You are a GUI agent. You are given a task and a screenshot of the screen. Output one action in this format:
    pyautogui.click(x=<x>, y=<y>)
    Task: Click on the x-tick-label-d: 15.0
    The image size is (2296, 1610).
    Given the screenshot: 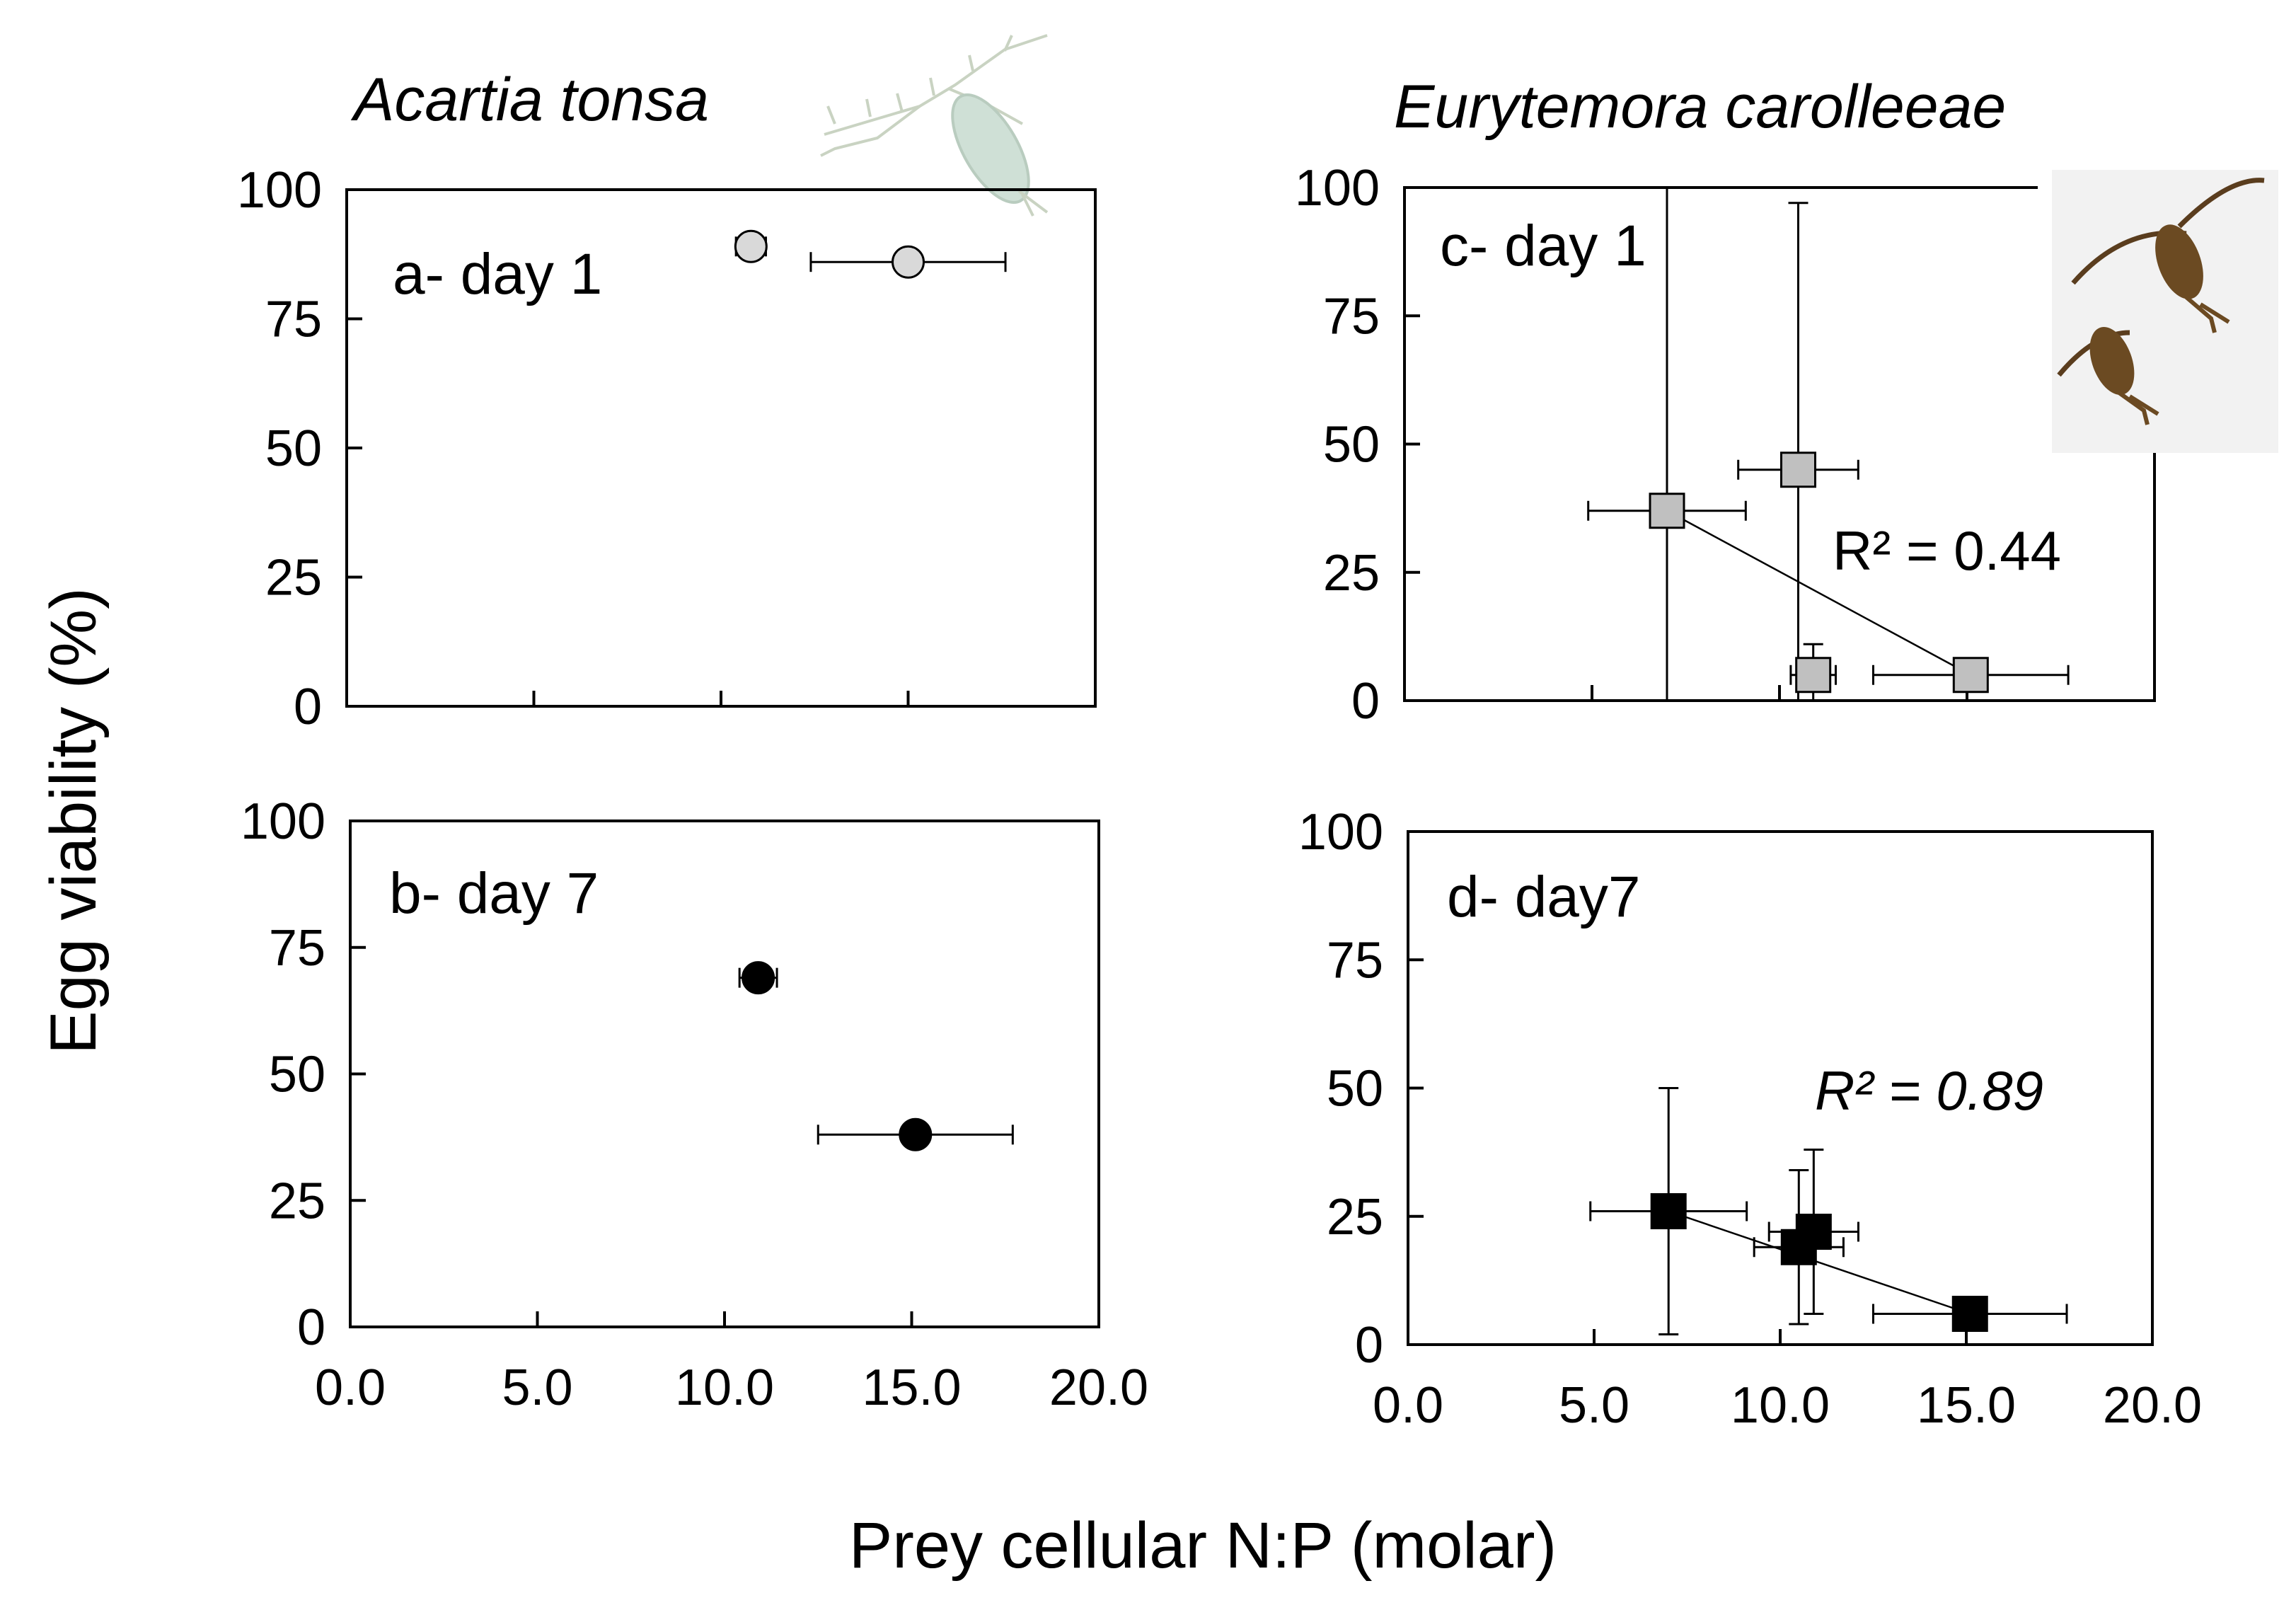 What is the action you would take?
    pyautogui.click(x=1966, y=1406)
    